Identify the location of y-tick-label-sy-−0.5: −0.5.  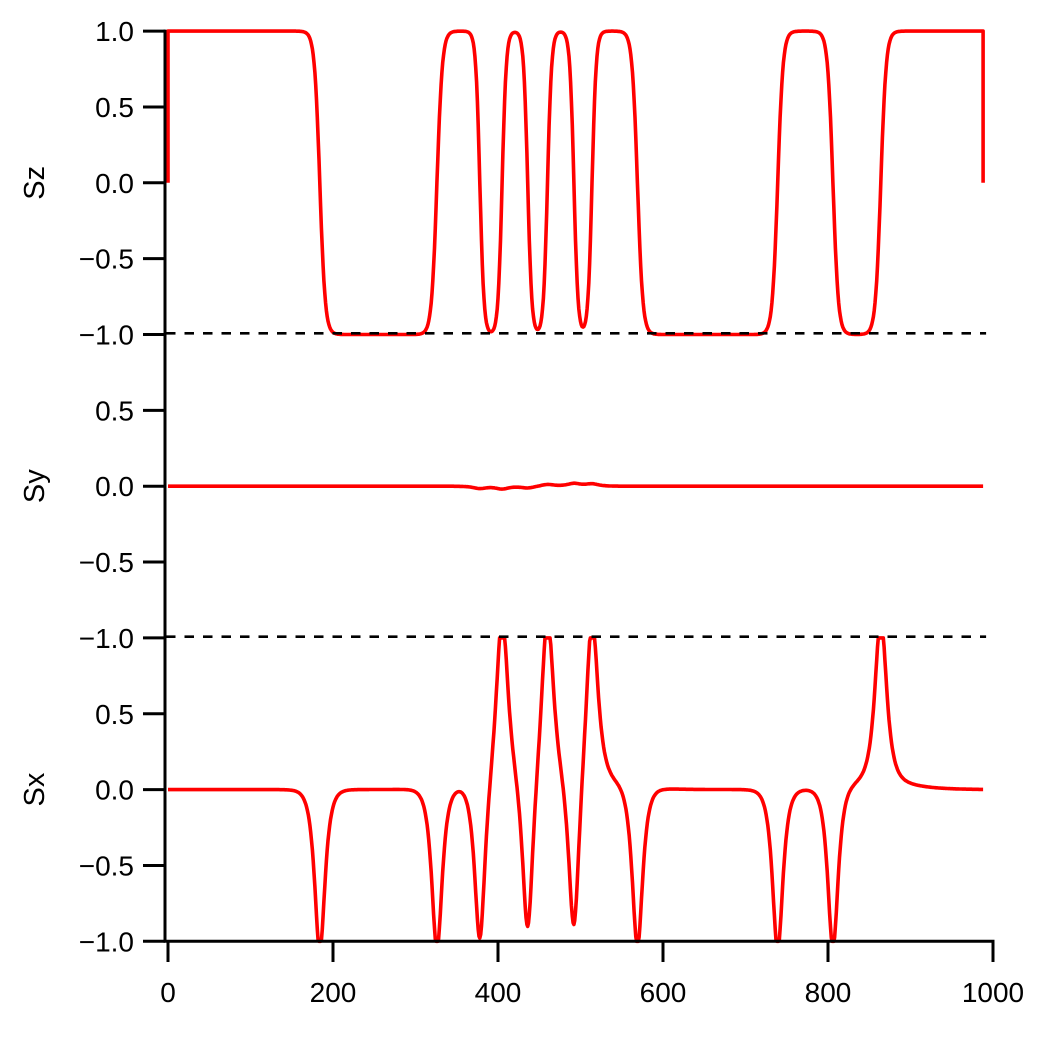
(106, 562).